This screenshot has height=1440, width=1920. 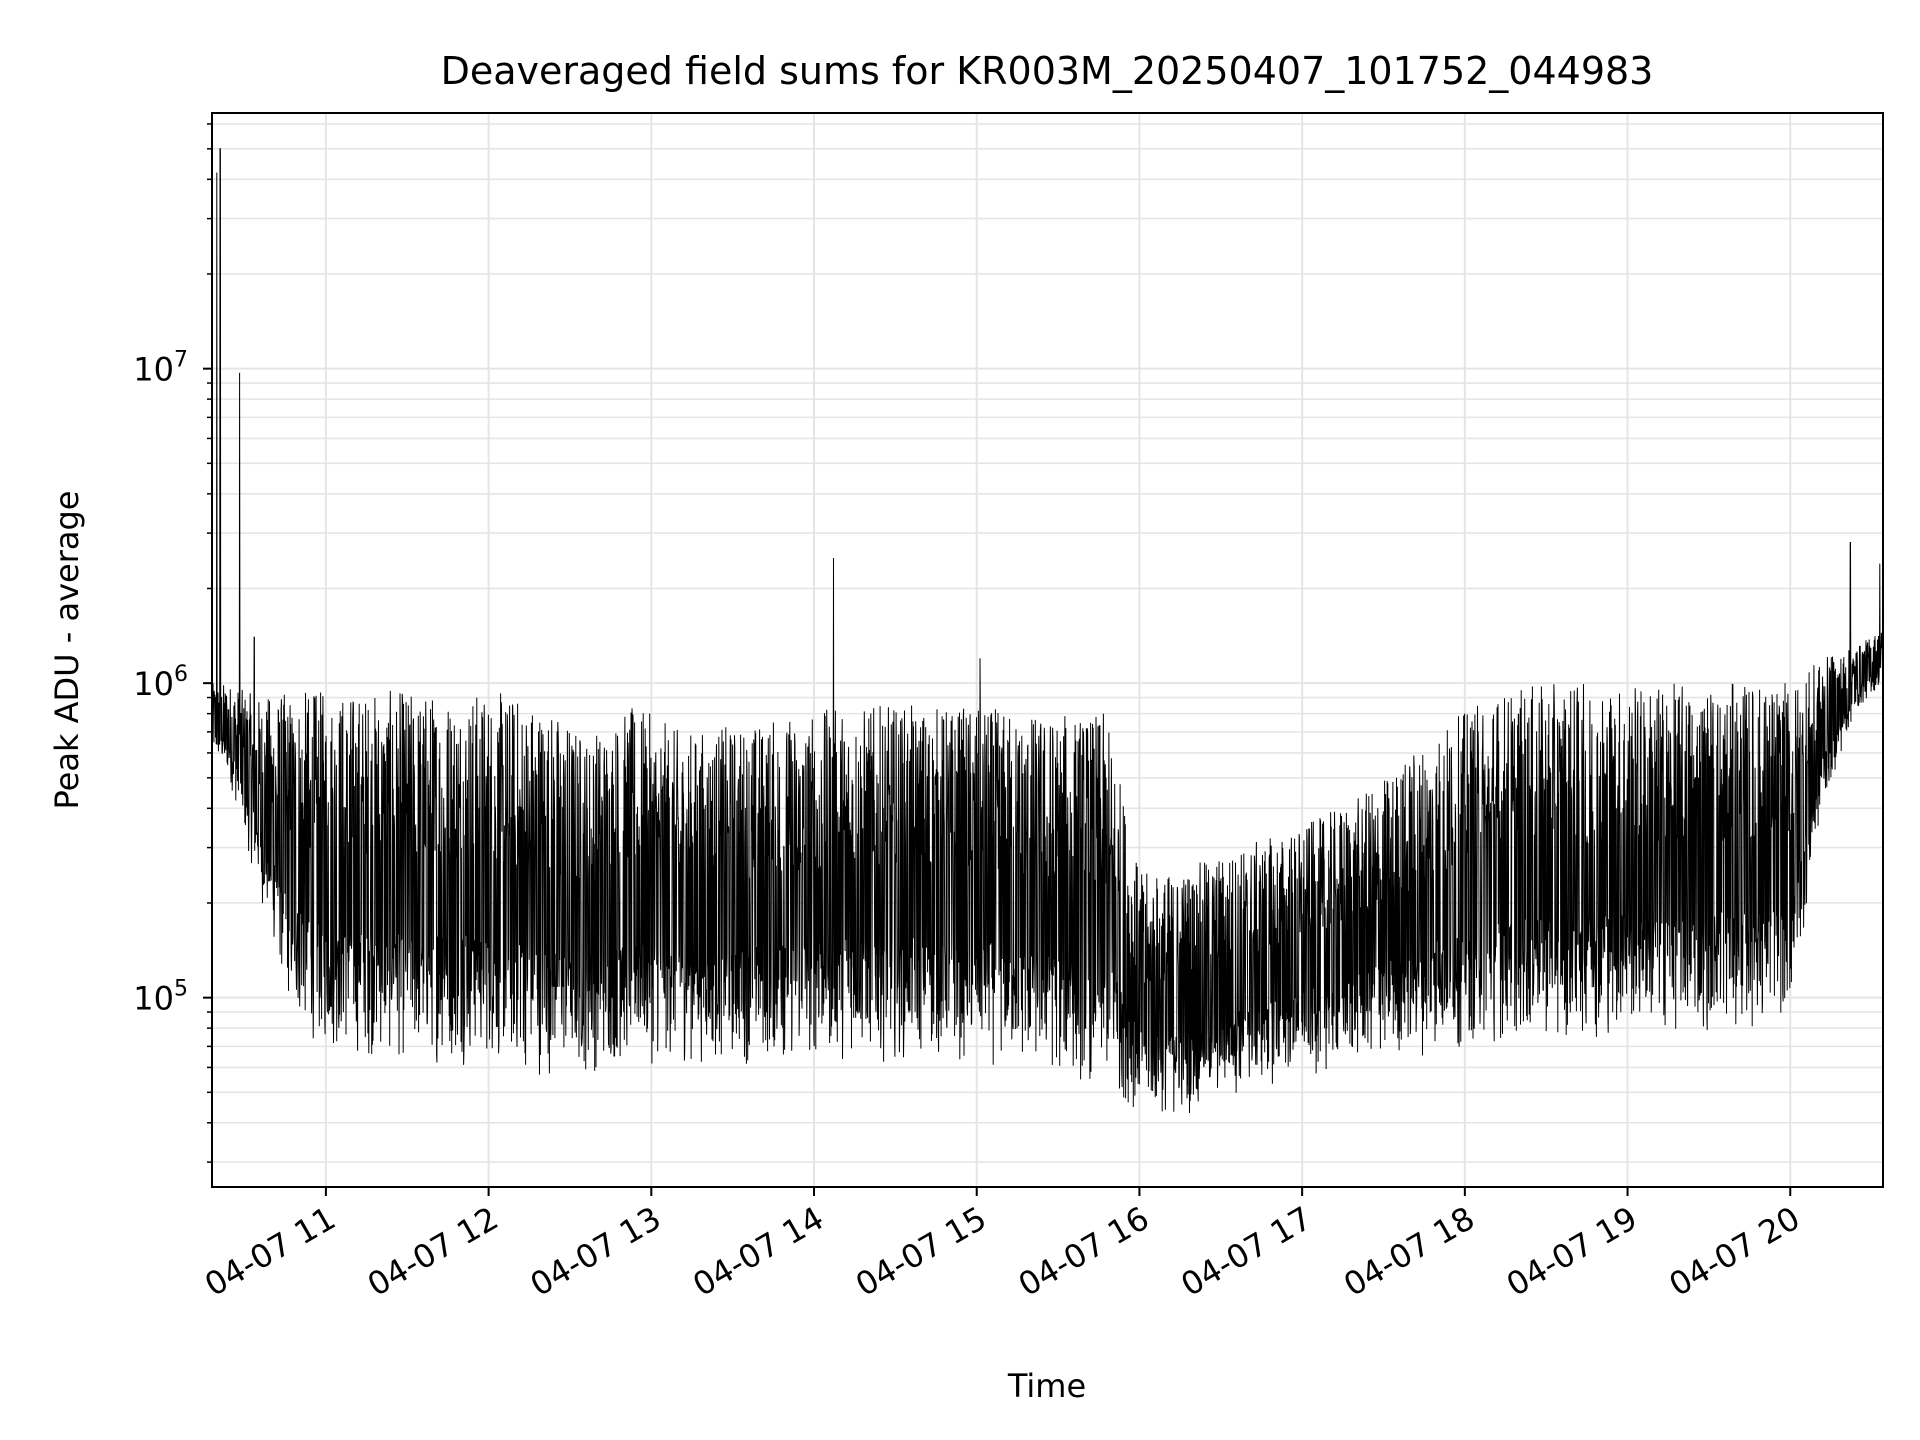 I want to click on y-axis: 105 106 107, so click(x=172, y=643).